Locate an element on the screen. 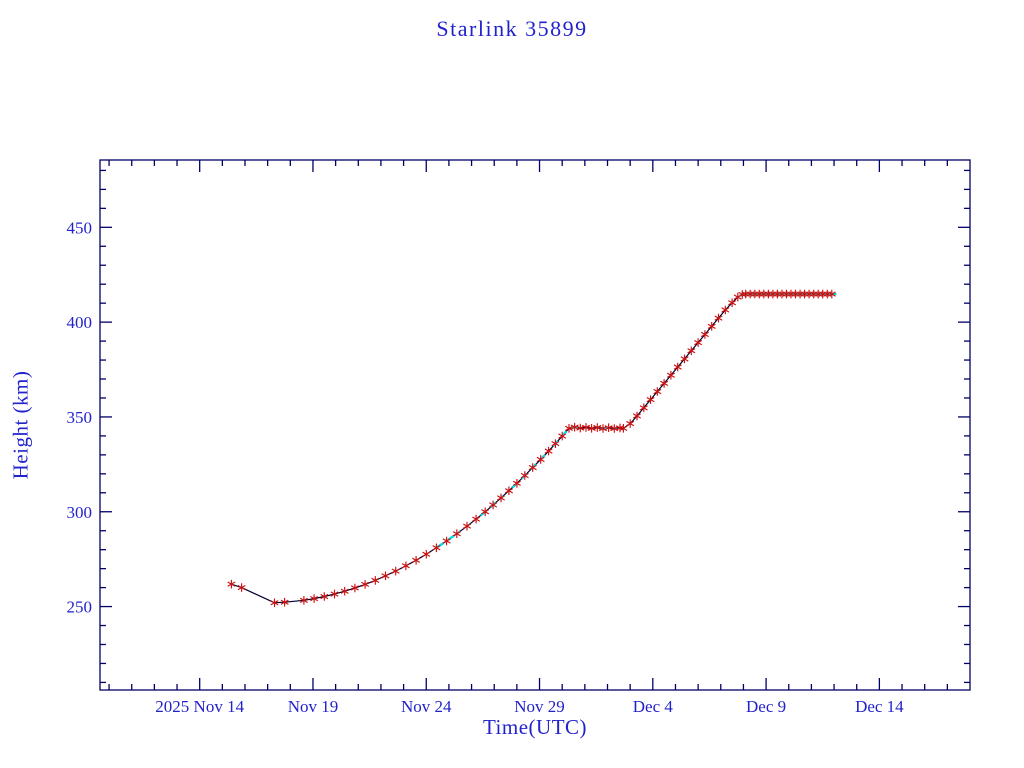 The width and height of the screenshot is (1024, 768). x-tick-label: Dec 4 is located at coordinates (653, 706).